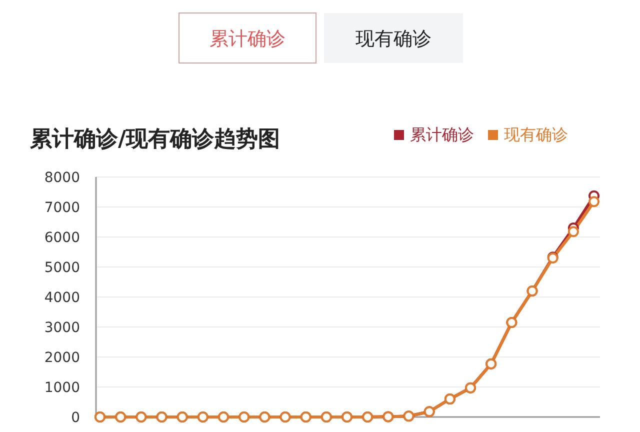 This screenshot has width=640, height=432. I want to click on legend-label: 累计确诊, so click(442, 134).